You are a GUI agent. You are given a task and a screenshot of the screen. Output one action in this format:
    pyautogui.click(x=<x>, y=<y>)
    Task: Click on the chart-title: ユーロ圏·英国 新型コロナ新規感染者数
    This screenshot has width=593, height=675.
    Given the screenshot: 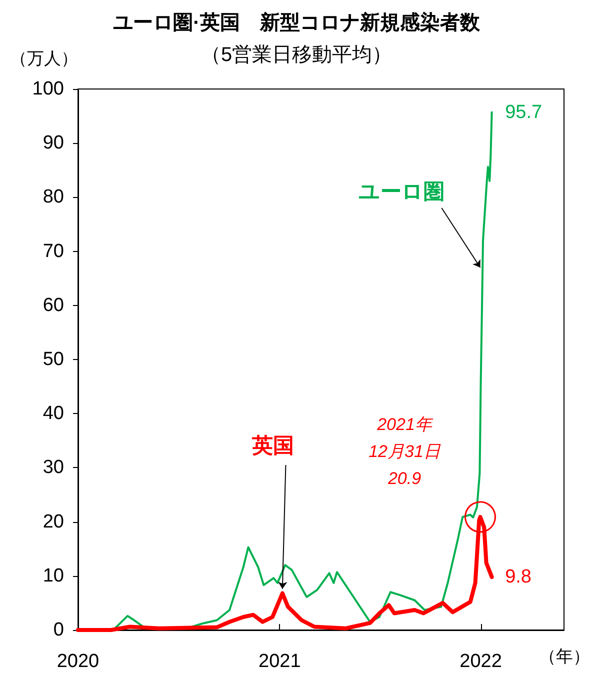 What is the action you would take?
    pyautogui.click(x=297, y=22)
    